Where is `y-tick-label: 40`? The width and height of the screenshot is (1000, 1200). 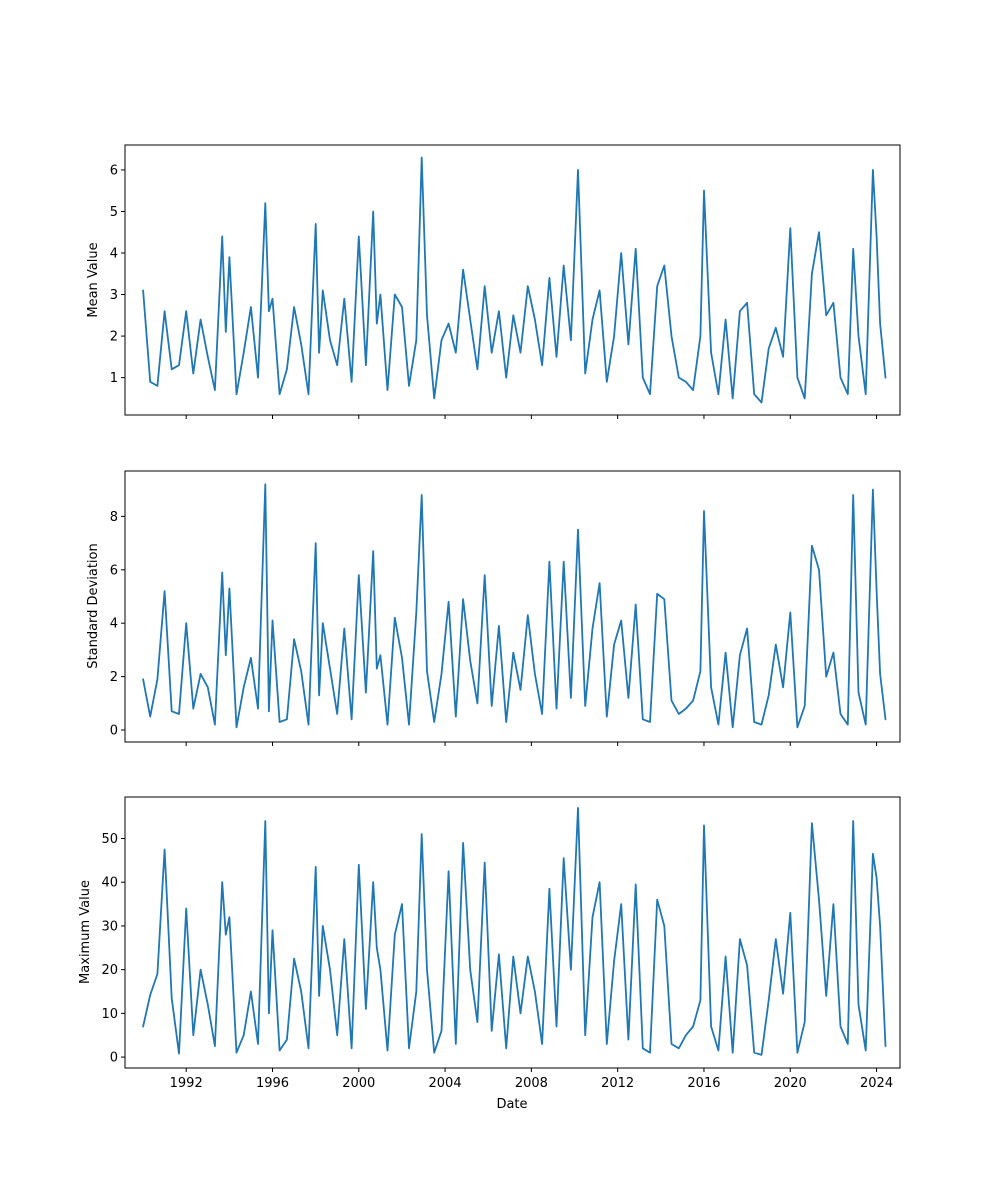
y-tick-label: 40 is located at coordinates (109, 883).